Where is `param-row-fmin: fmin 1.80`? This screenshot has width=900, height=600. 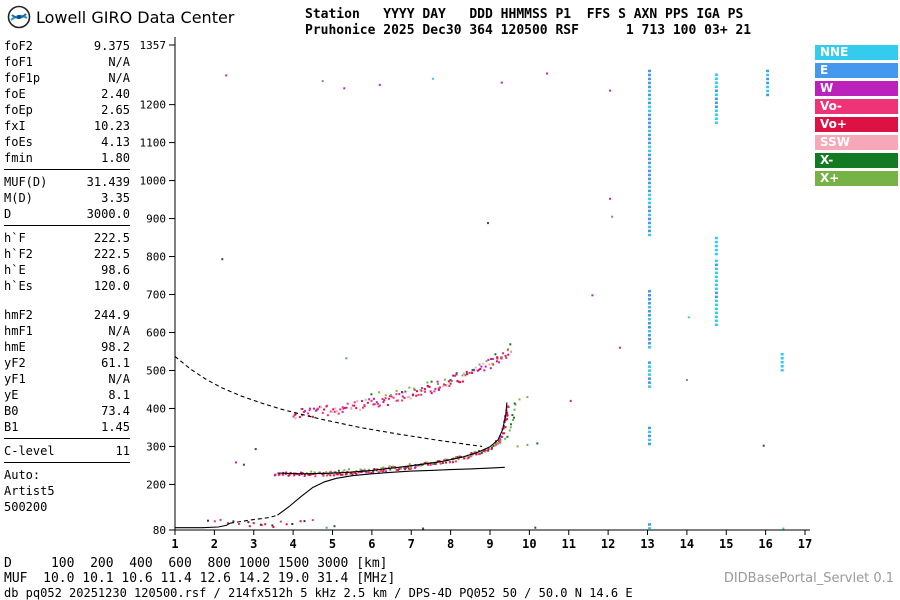 param-row-fmin: fmin 1.80 is located at coordinates (67, 158).